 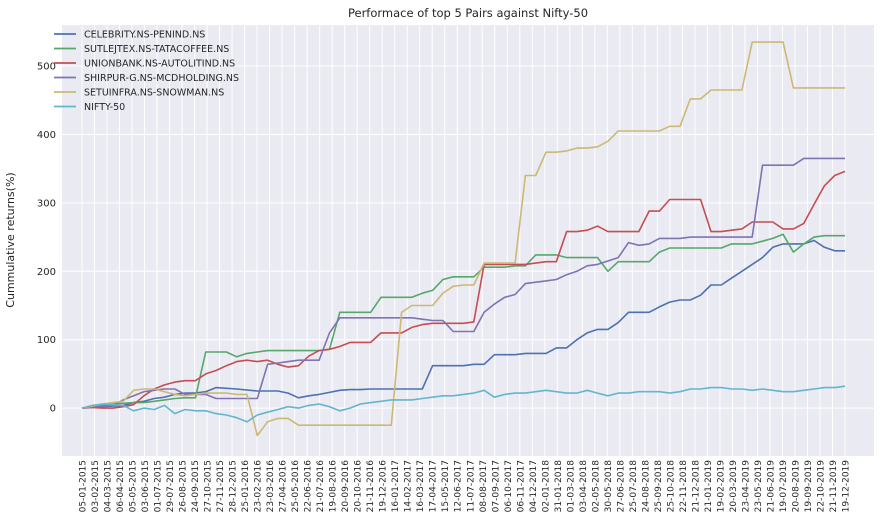 I want to click on x-tick-label: 23-04-2019, so click(x=746, y=486).